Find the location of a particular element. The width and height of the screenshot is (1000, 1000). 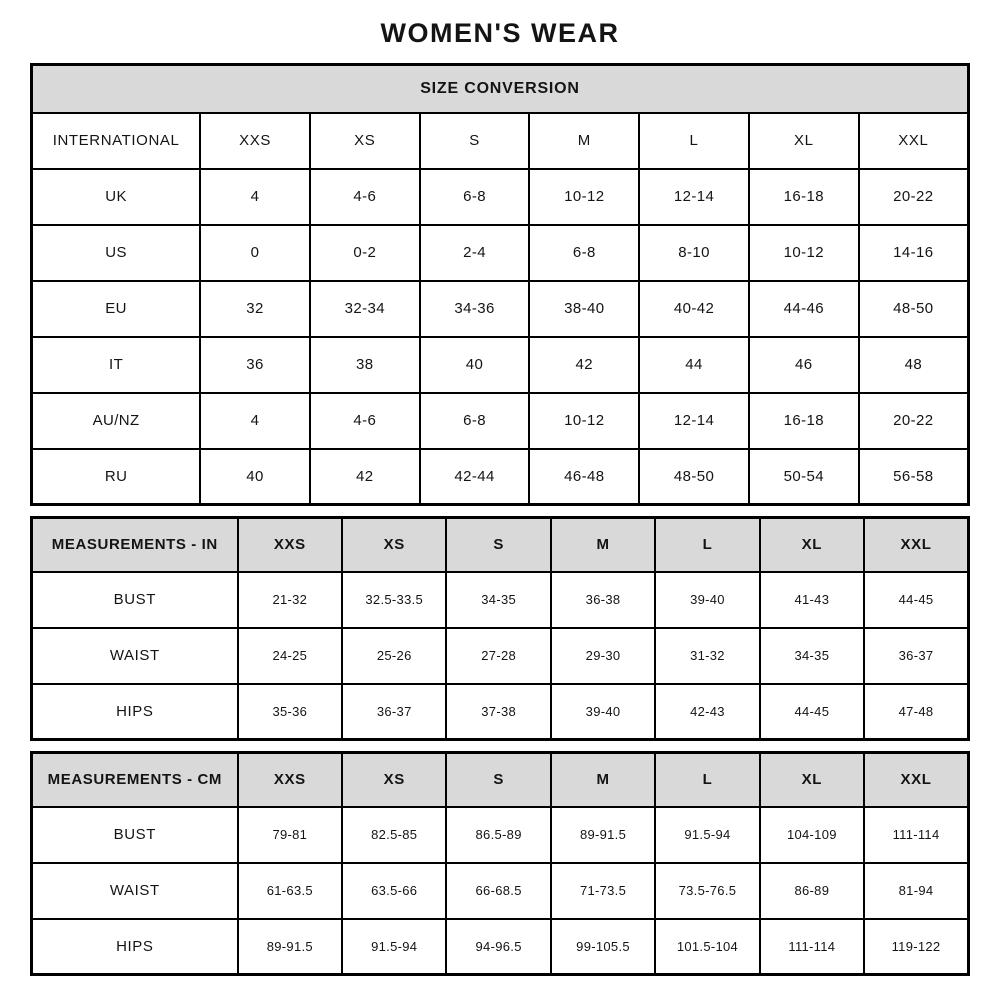

row-label-ru: RU is located at coordinates (116, 476).